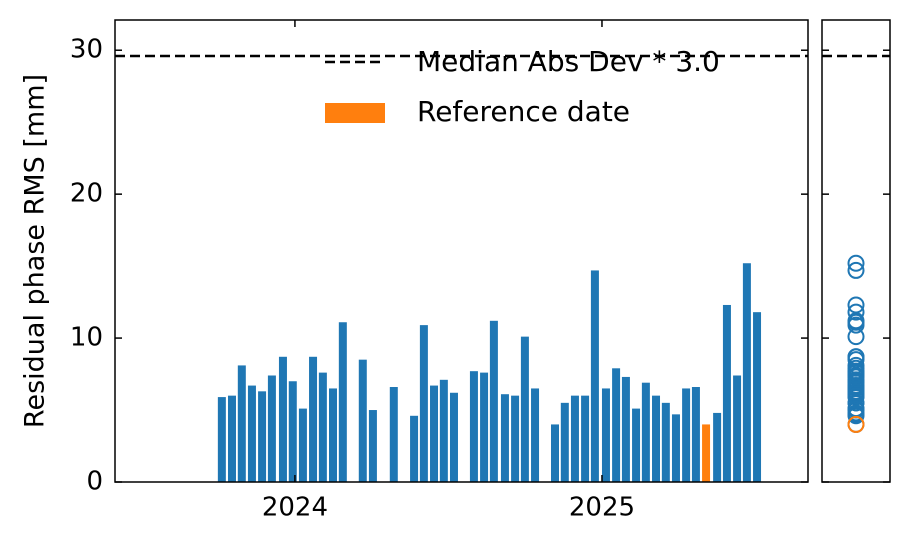 The image size is (911, 545). Describe the element at coordinates (94, 482) in the screenshot. I see `y-tick-label: 0` at that location.